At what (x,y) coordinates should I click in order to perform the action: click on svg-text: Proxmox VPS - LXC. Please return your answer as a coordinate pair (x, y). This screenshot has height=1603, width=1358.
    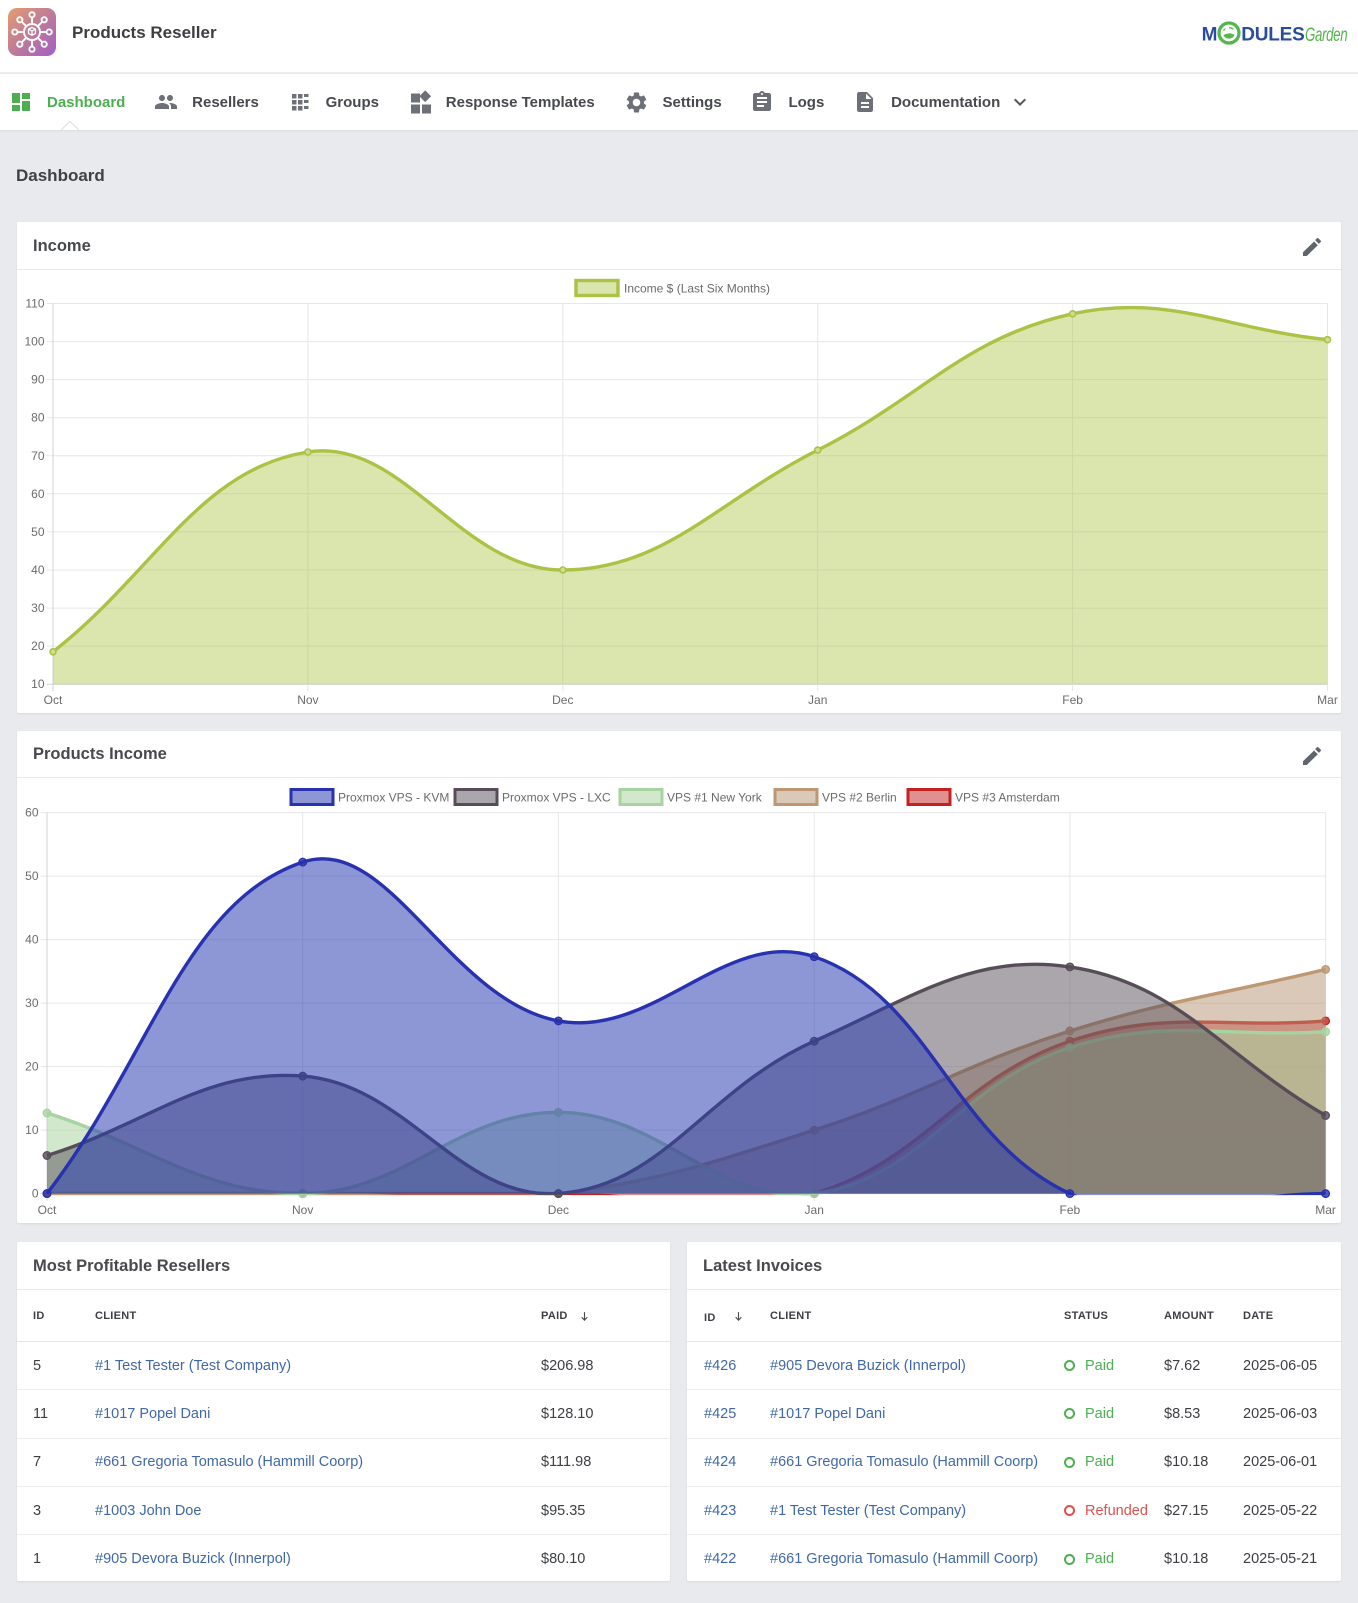
    Looking at the image, I should click on (556, 797).